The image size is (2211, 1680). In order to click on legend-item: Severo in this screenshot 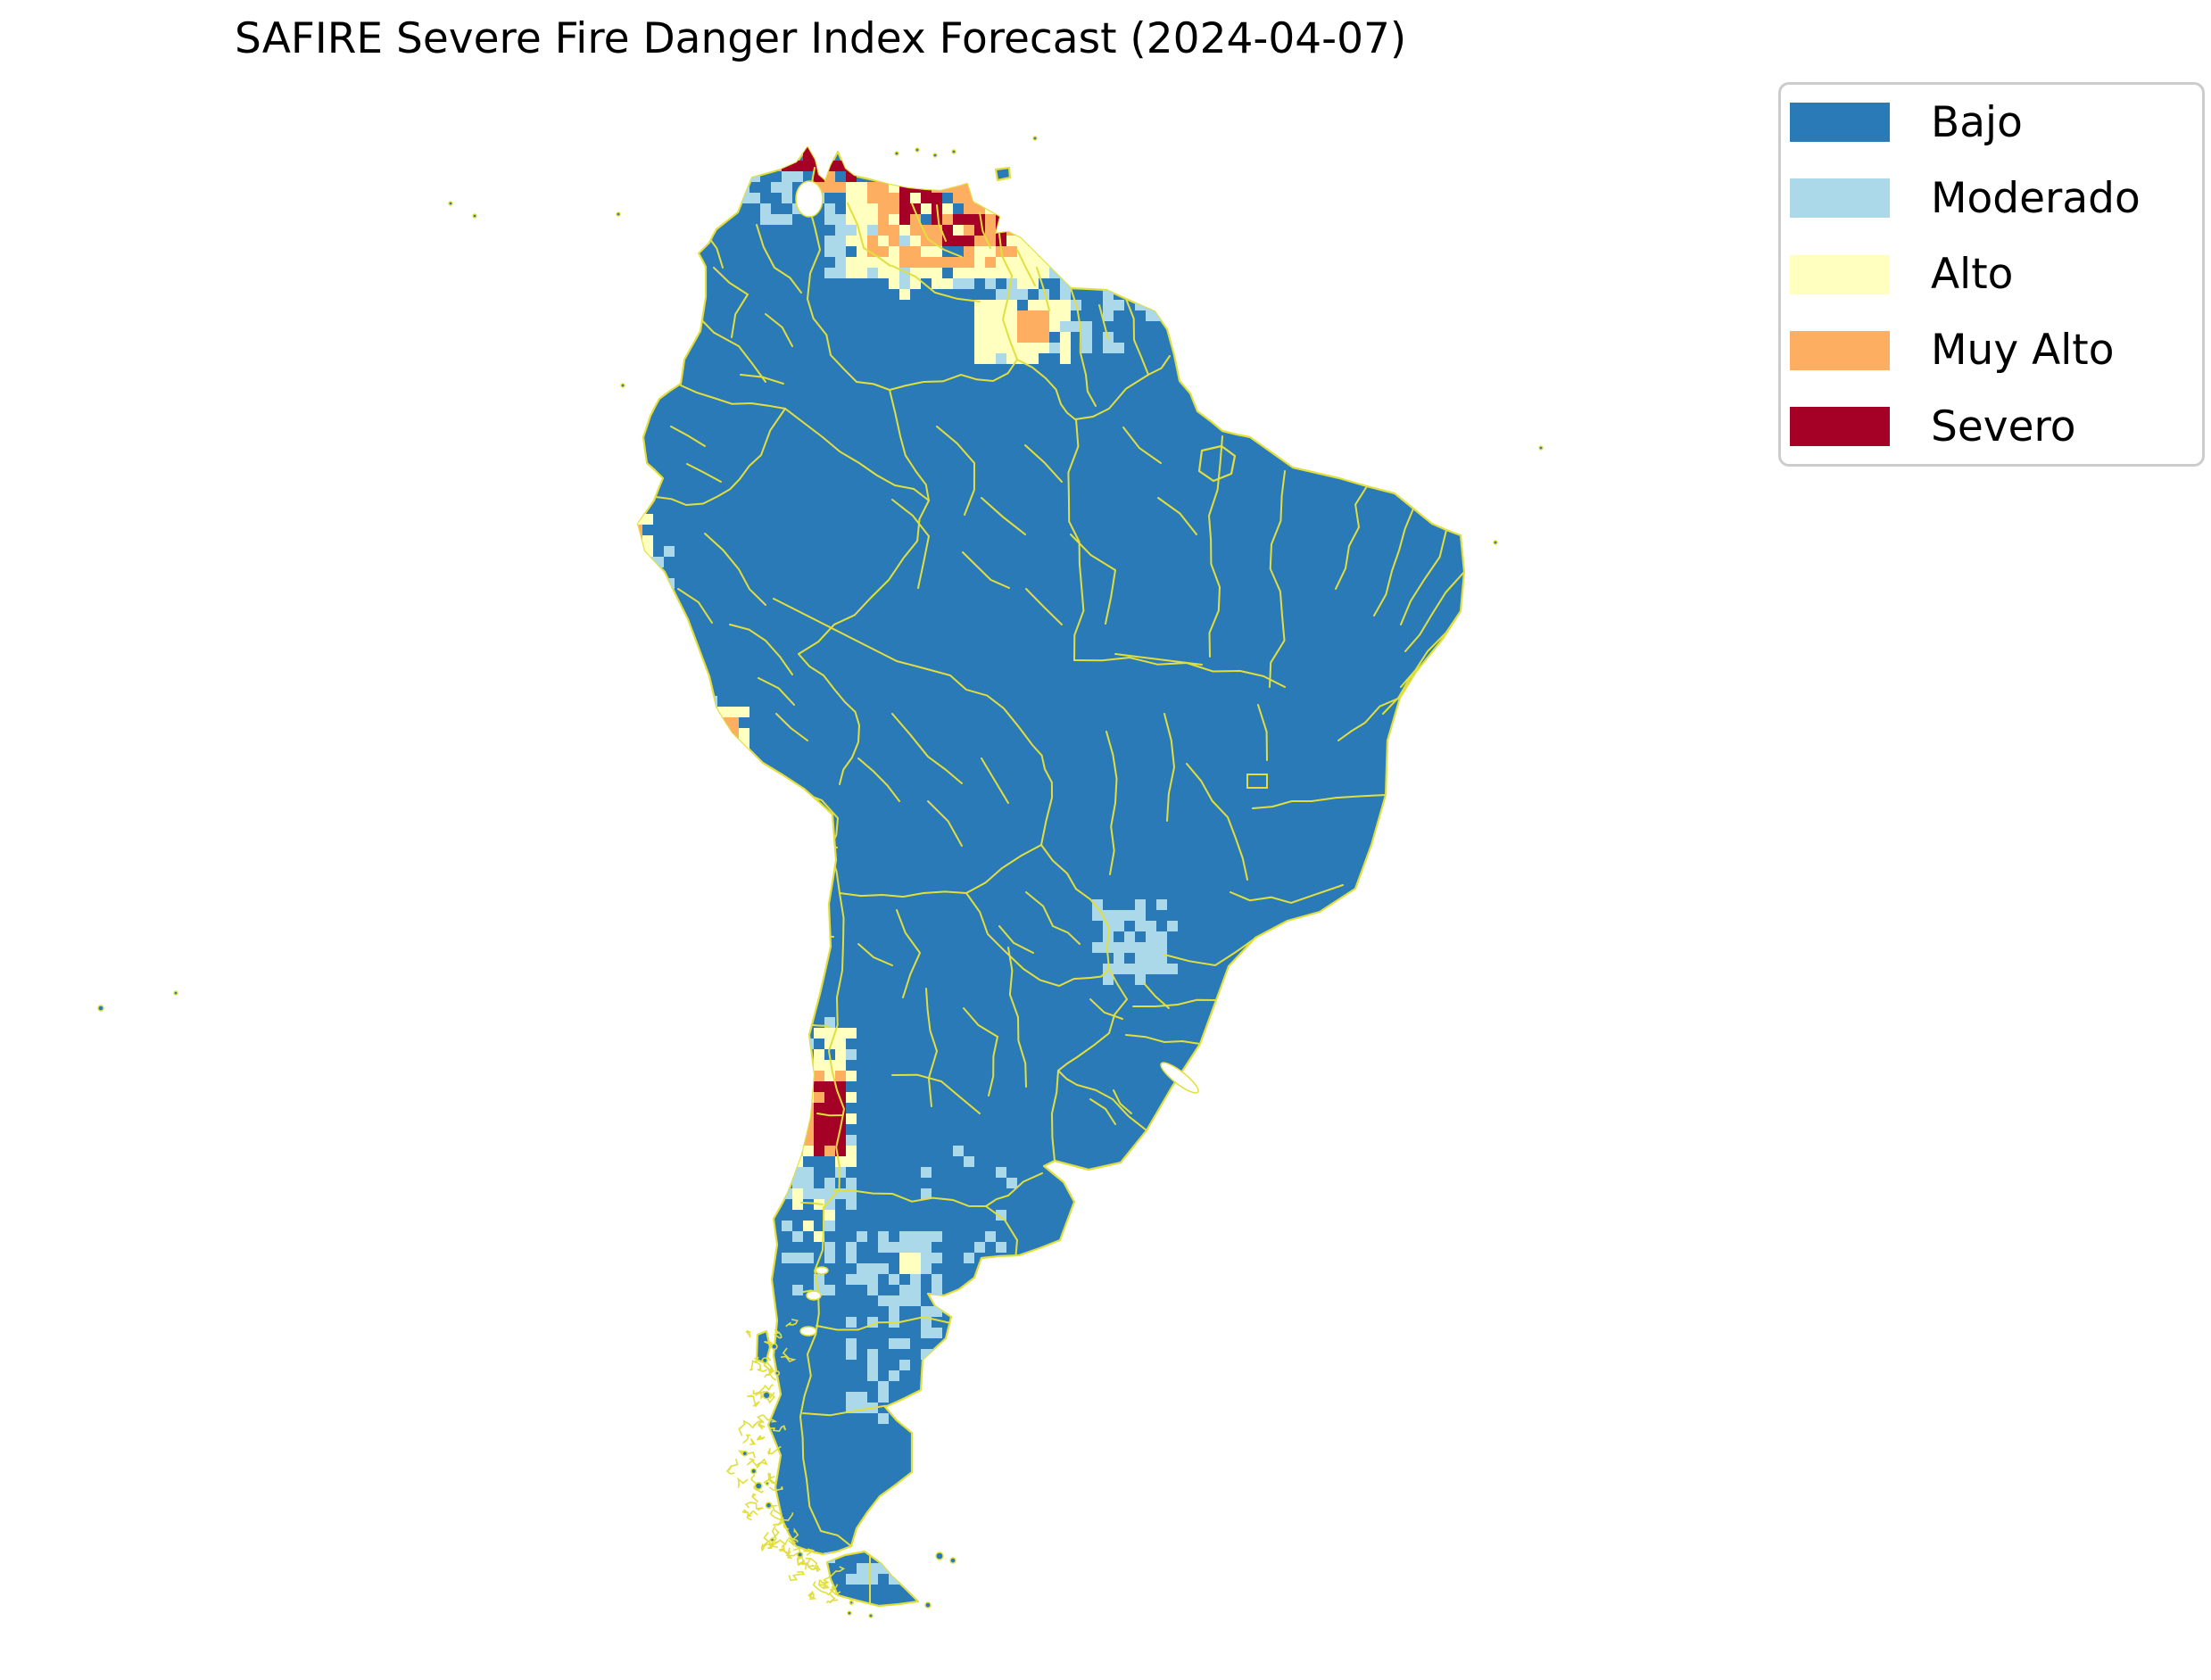, I will do `click(1990, 426)`.